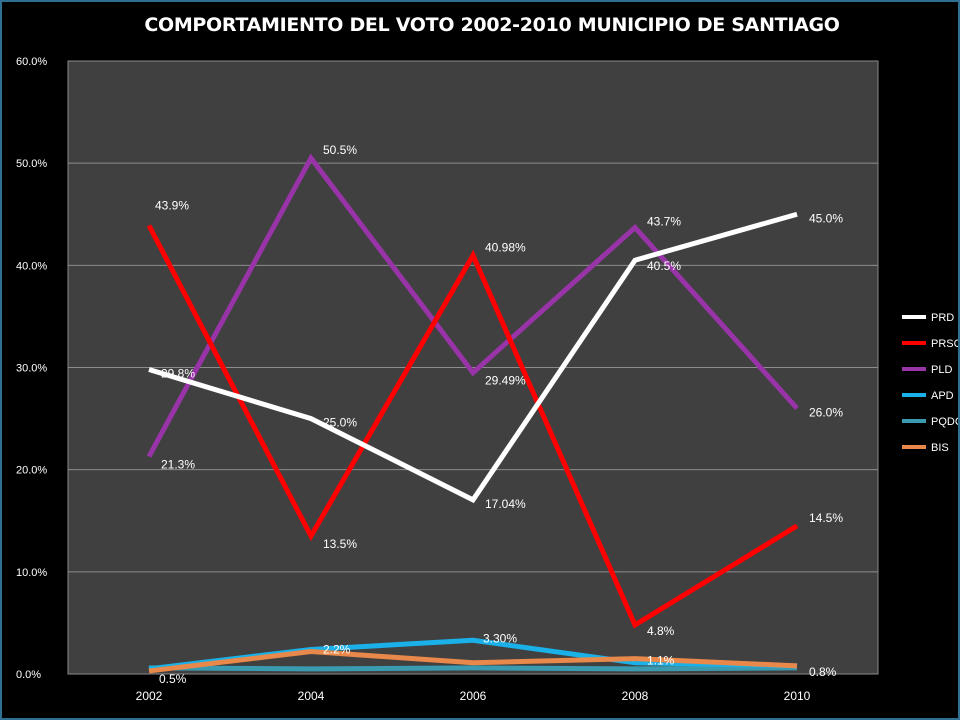  I want to click on y-tick-label: 40.0%, so click(31, 266).